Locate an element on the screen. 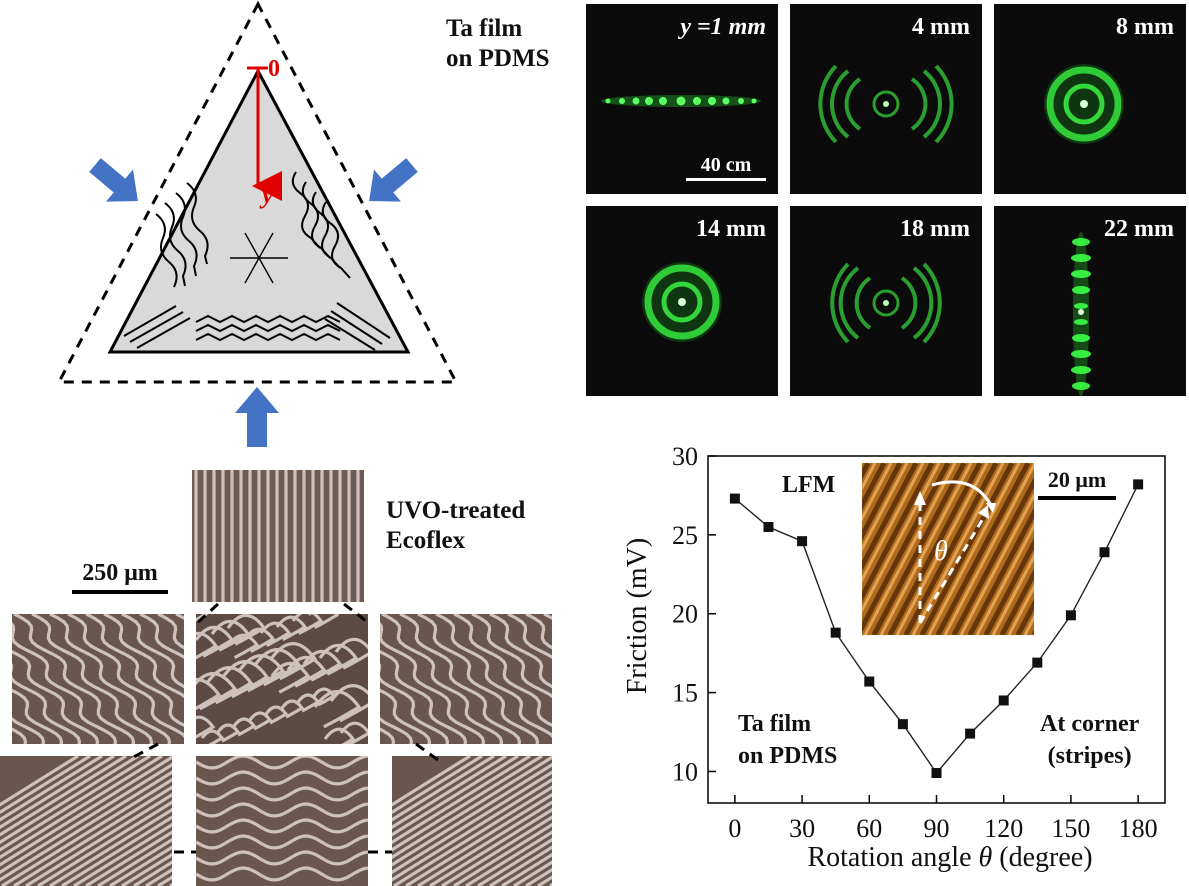 The height and width of the screenshot is (886, 1189). micrograph-scale-bar: 250 μm is located at coordinates (120, 577).